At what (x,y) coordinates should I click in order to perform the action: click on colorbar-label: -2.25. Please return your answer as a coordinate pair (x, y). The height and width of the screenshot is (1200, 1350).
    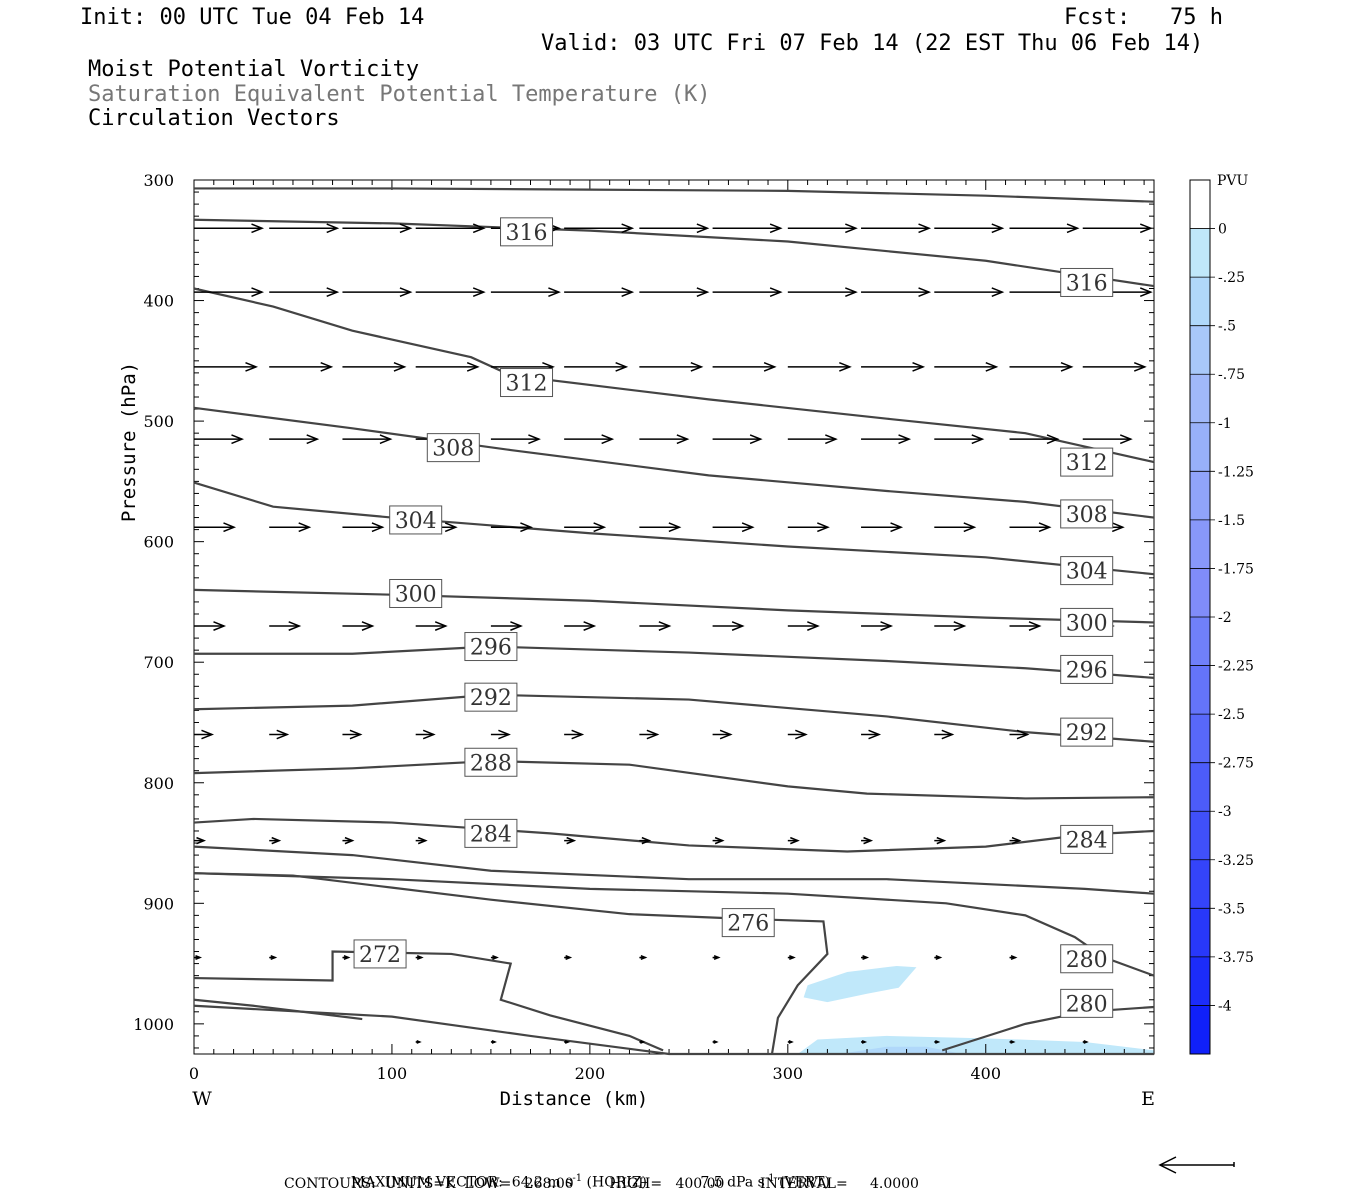
    Looking at the image, I should click on (1236, 667).